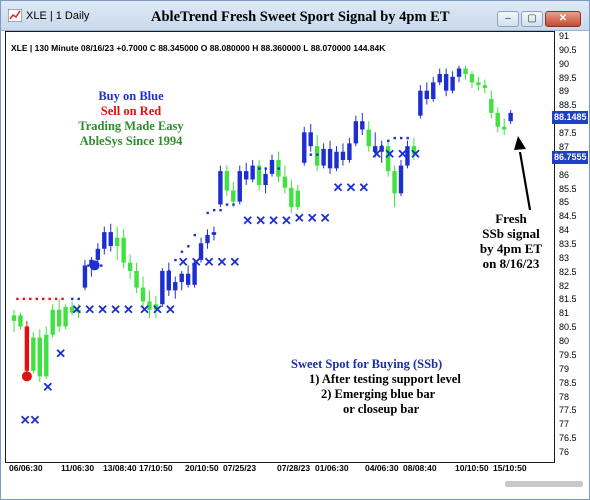  I want to click on ssb-line: or closeup bar, so click(381, 409).